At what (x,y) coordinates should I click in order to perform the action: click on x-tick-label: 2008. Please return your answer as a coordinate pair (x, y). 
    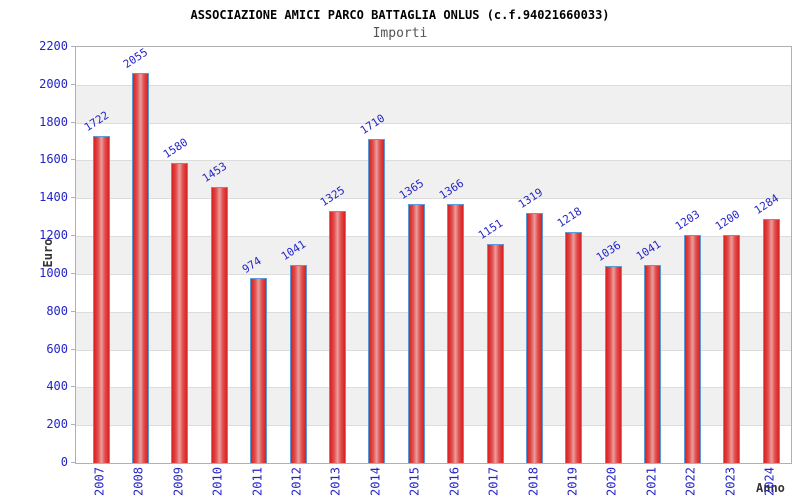
    Looking at the image, I should click on (138, 481).